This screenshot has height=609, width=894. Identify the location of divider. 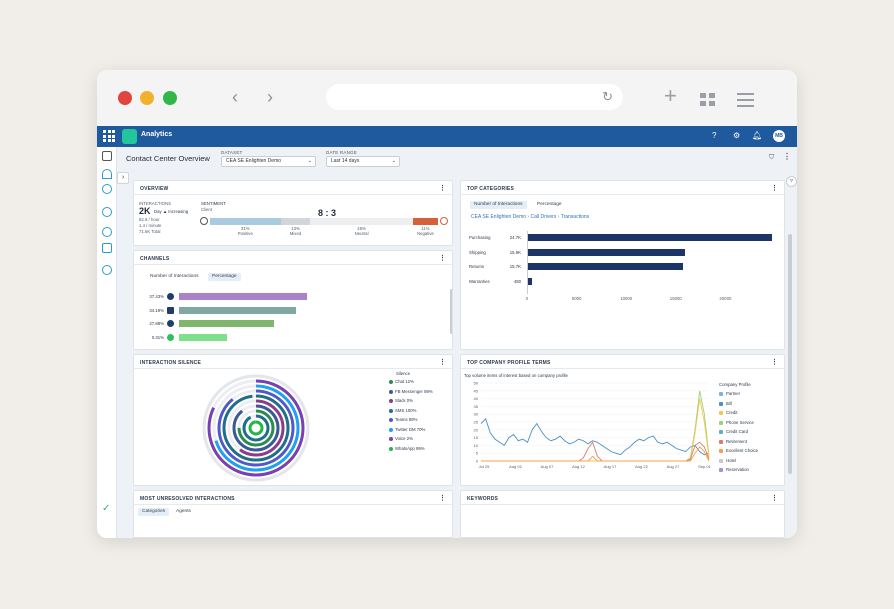
(622, 368).